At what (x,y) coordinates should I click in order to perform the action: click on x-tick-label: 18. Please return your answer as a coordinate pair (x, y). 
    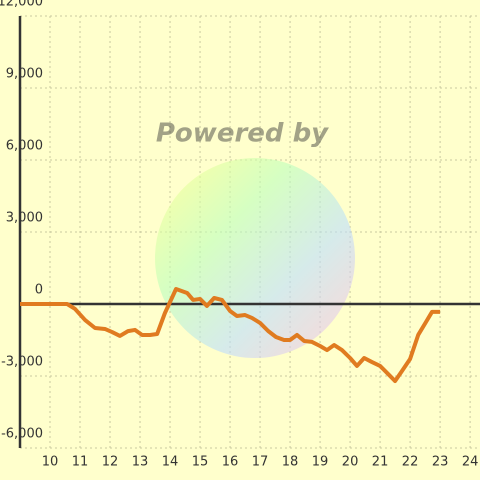
    Looking at the image, I should click on (290, 462).